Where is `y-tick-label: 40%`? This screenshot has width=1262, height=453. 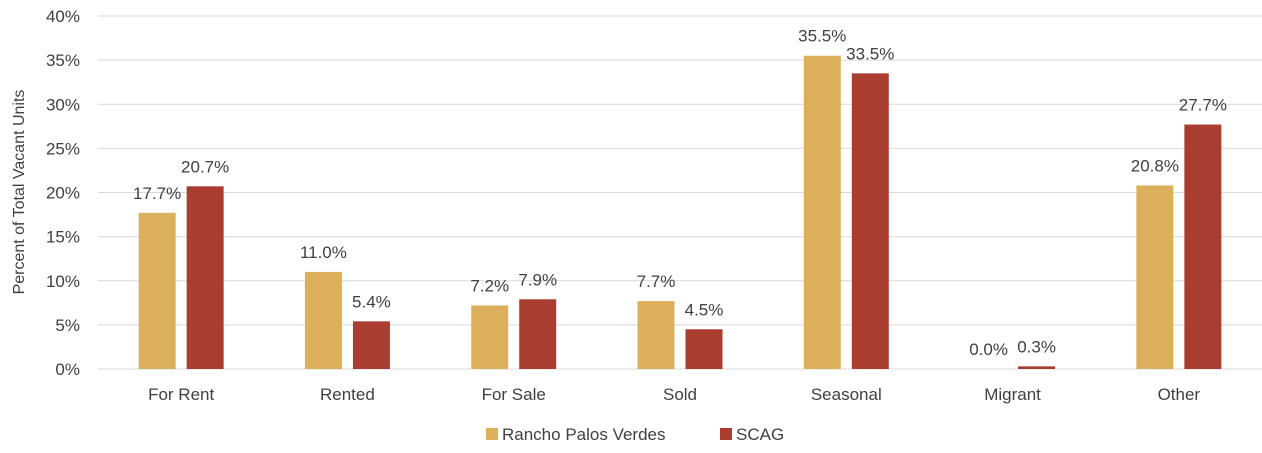 y-tick-label: 40% is located at coordinates (63, 16).